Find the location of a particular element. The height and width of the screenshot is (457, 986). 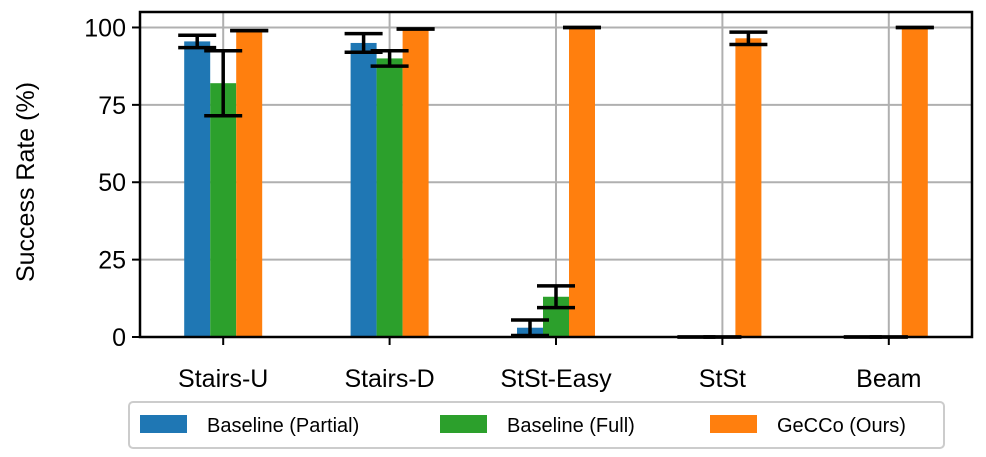

bar-baseline-full--stairs-u is located at coordinates (223, 210).